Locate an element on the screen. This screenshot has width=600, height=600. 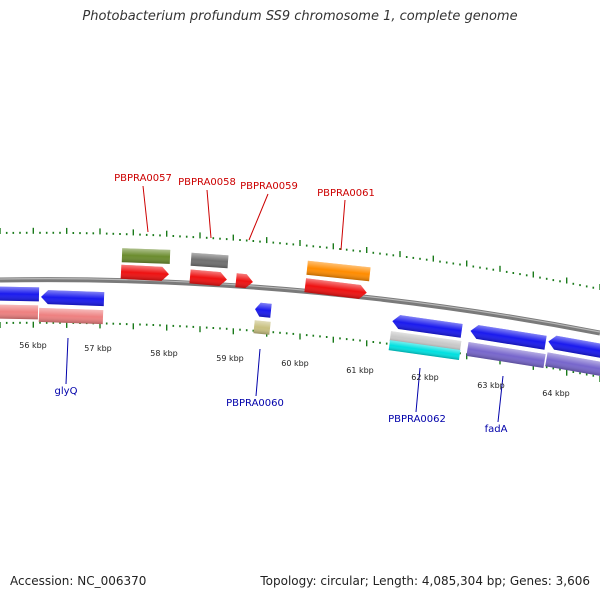
kbp-label-56: 56 kbp is located at coordinates (33, 345).